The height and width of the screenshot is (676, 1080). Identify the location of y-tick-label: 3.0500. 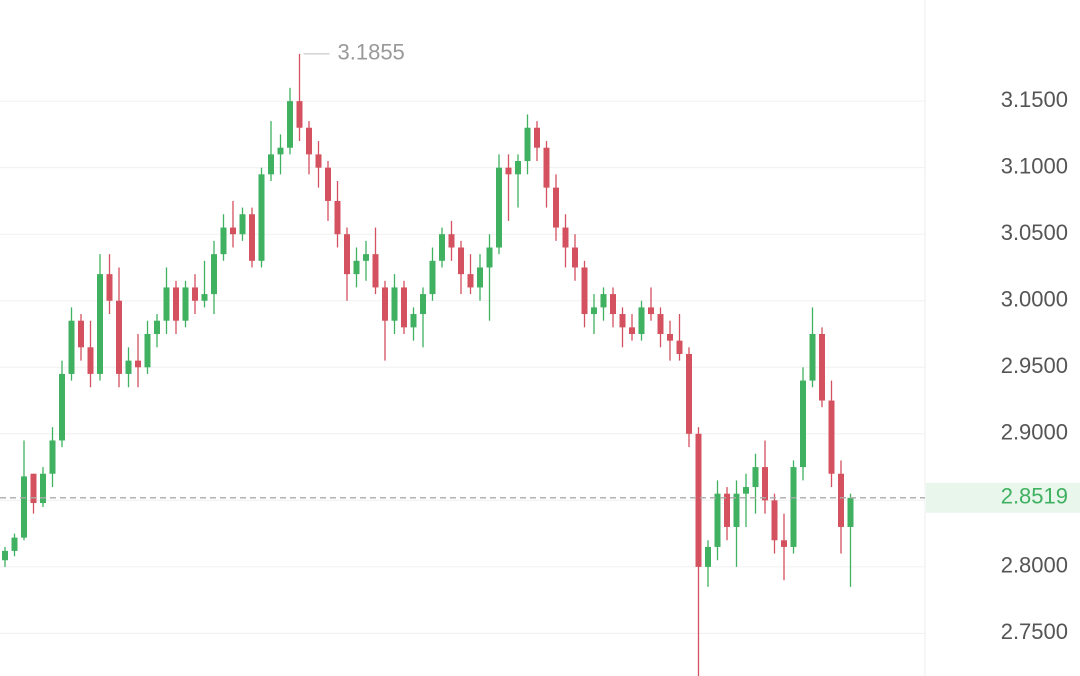
(1034, 232).